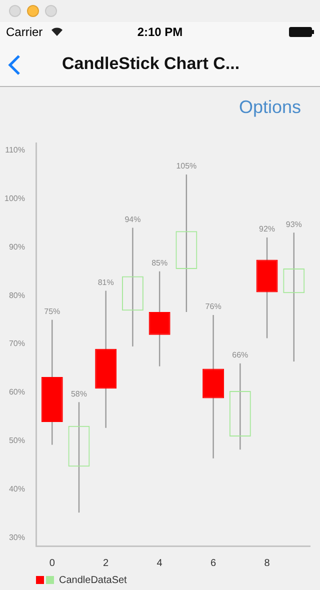 The height and width of the screenshot is (590, 320). What do you see at coordinates (267, 563) in the screenshot?
I see `x-tick-label: 8` at bounding box center [267, 563].